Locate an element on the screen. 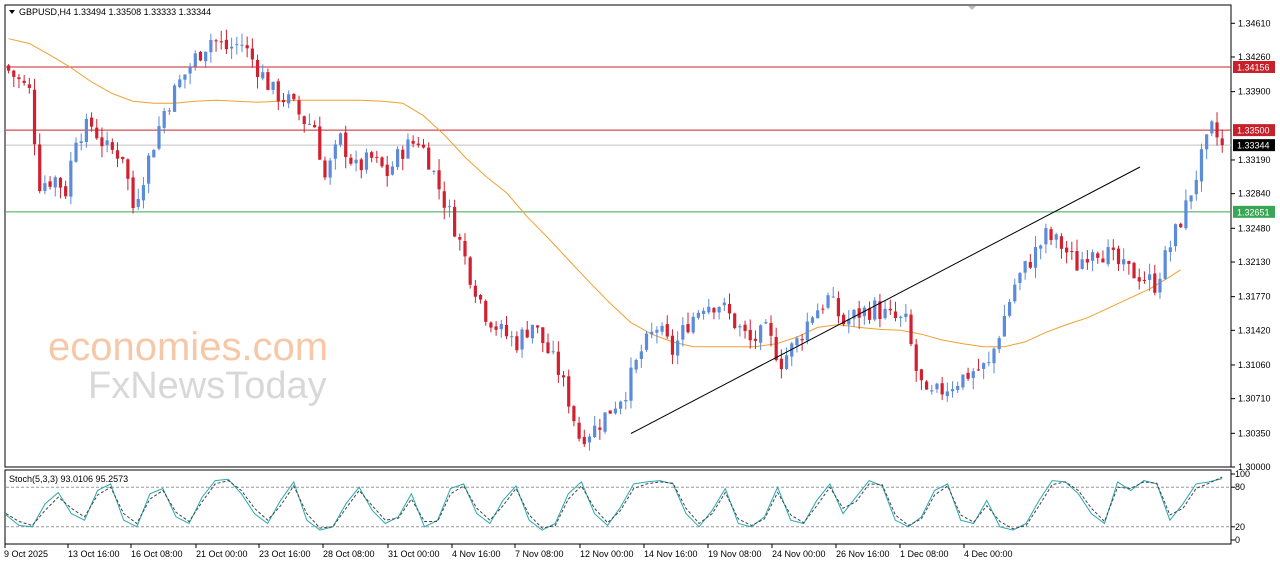 Image resolution: width=1280 pixels, height=567 pixels. stoch-tick-label: 20 is located at coordinates (1240, 527).